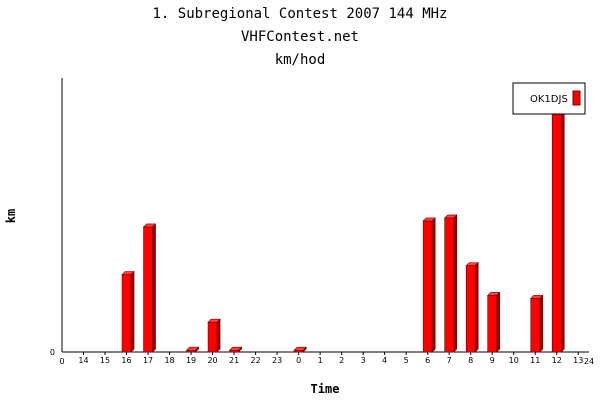 This screenshot has width=600, height=400. I want to click on x-tick-label: 15, so click(105, 360).